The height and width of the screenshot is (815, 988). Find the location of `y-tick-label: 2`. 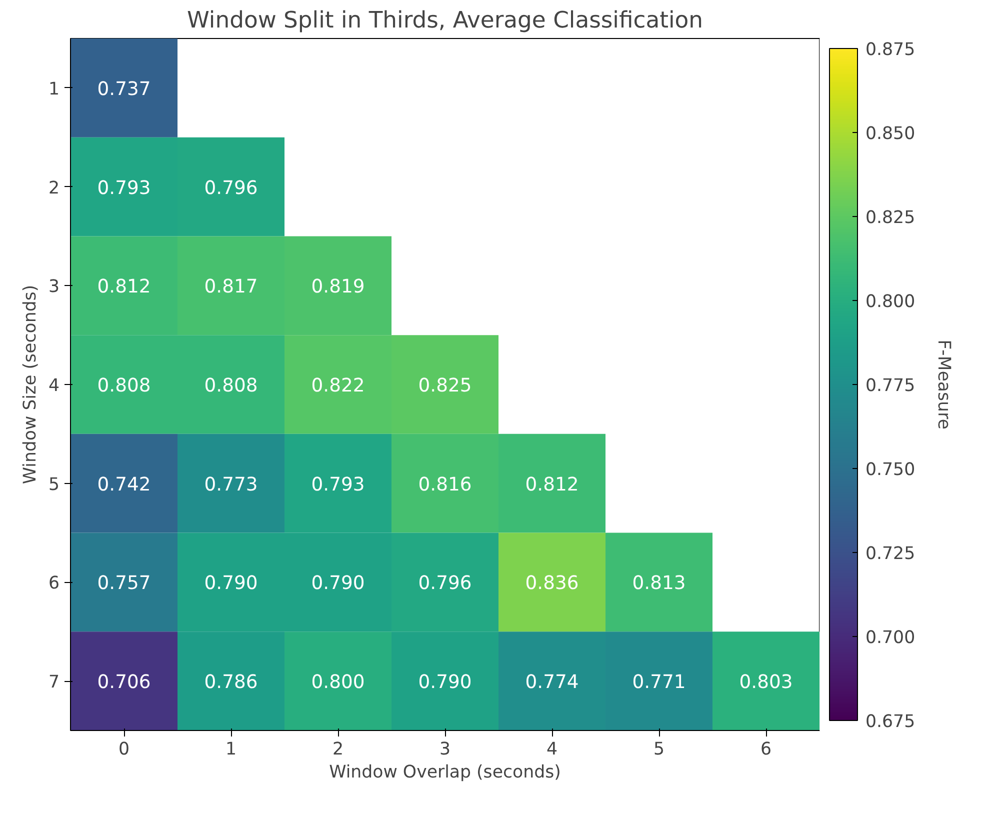

y-tick-label: 2 is located at coordinates (54, 188).